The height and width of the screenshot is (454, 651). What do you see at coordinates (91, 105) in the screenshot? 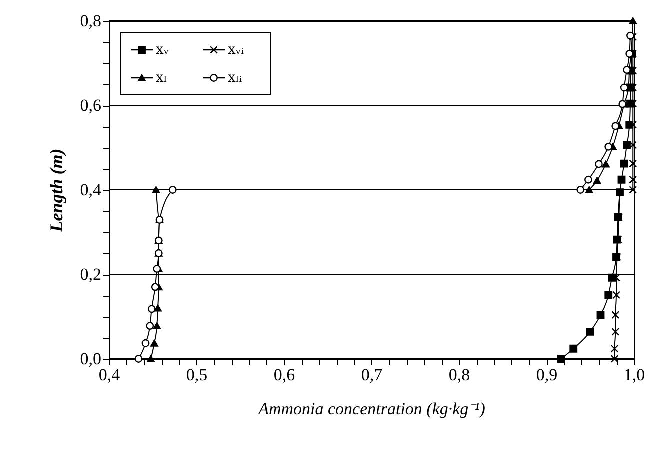
I see `y-tick-label: 0,6` at bounding box center [91, 105].